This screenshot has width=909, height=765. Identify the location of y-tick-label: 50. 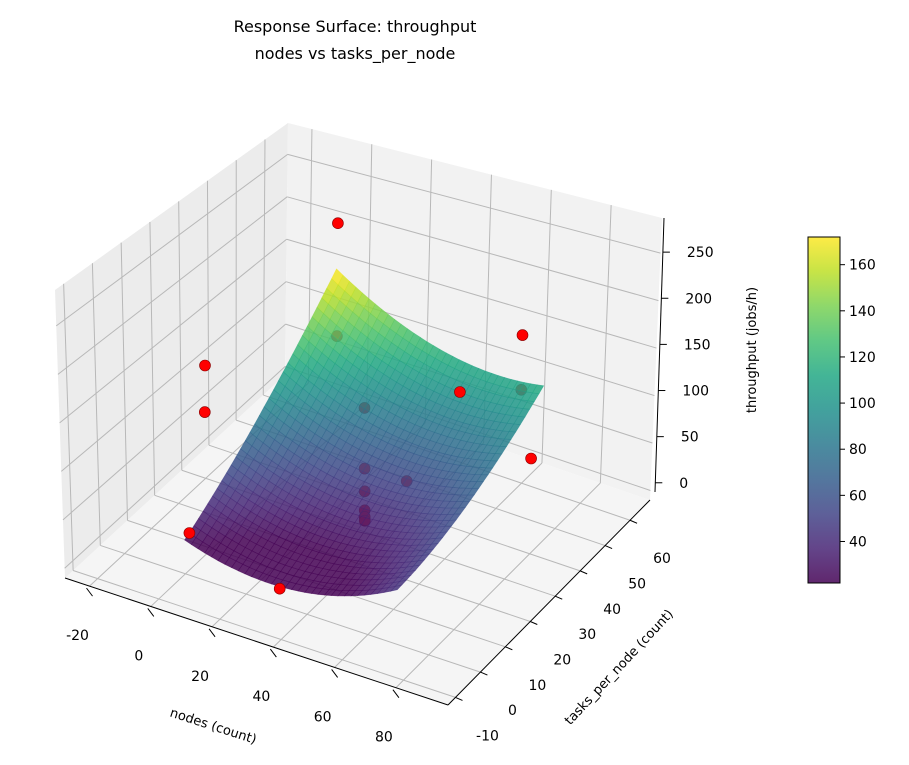
(637, 585).